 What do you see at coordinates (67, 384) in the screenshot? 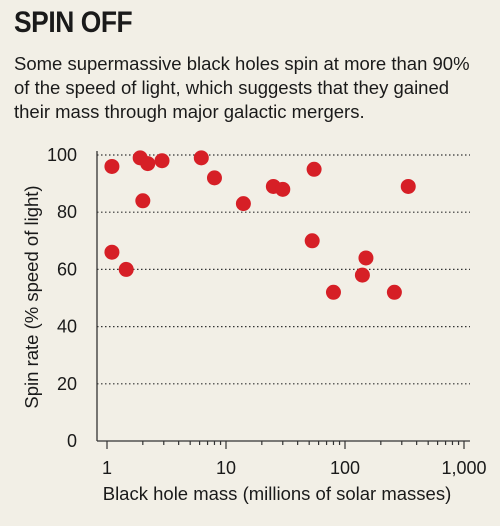
I see `y-tick-label-20: 20` at bounding box center [67, 384].